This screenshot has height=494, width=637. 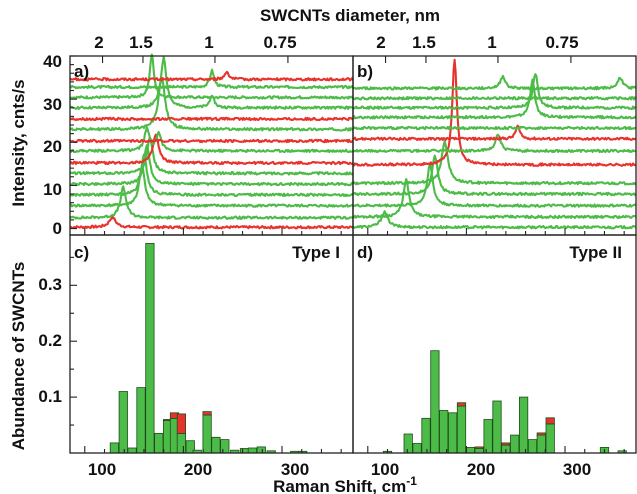 What do you see at coordinates (350, 15) in the screenshot?
I see `top-axis-title: SWCNTs diameter, nm` at bounding box center [350, 15].